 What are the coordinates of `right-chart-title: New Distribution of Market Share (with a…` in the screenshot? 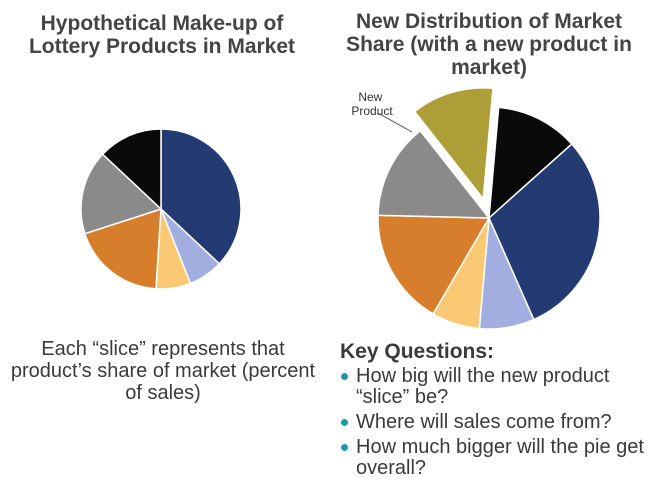 It's located at (489, 44).